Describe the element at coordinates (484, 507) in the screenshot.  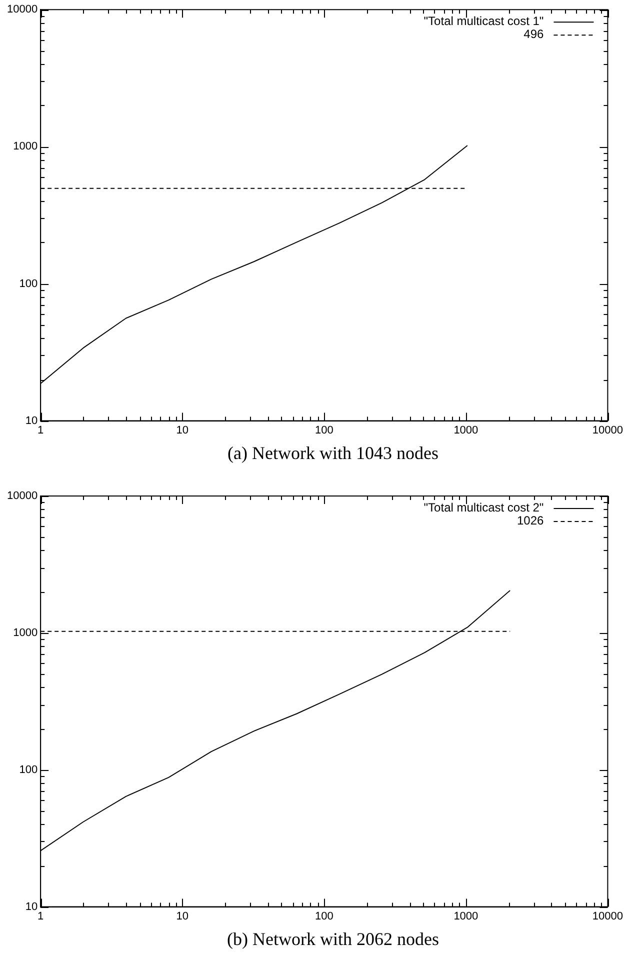
I see `legend-label: "Total multicast cost 2"` at that location.